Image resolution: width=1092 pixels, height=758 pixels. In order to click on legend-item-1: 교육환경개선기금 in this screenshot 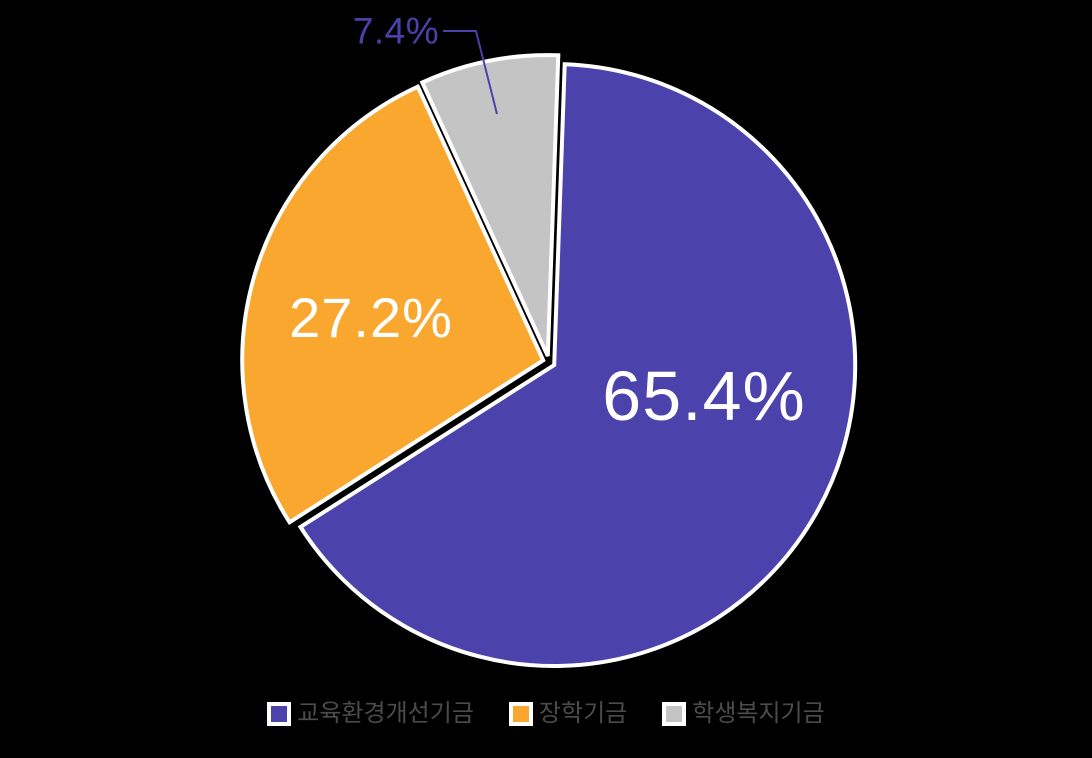, I will do `click(370, 714)`.